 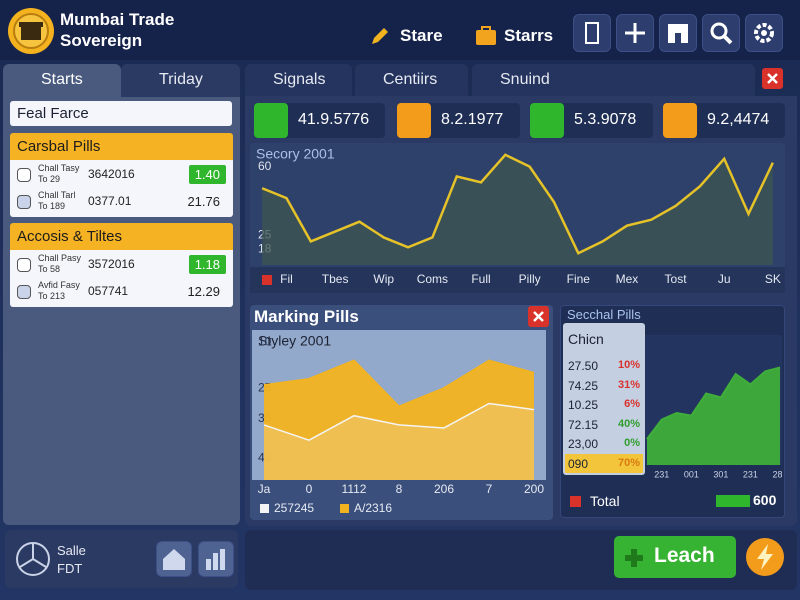 What do you see at coordinates (628, 423) in the screenshot?
I see `table-cell: 40%` at bounding box center [628, 423].